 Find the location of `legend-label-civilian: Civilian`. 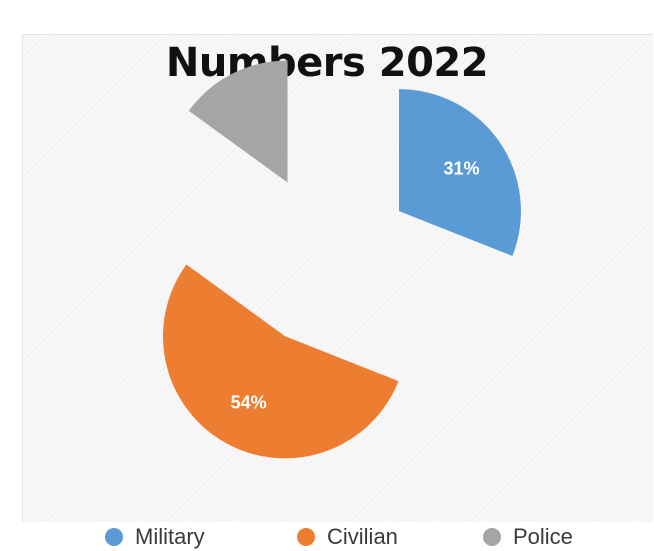

legend-label-civilian: Civilian is located at coordinates (362, 536).